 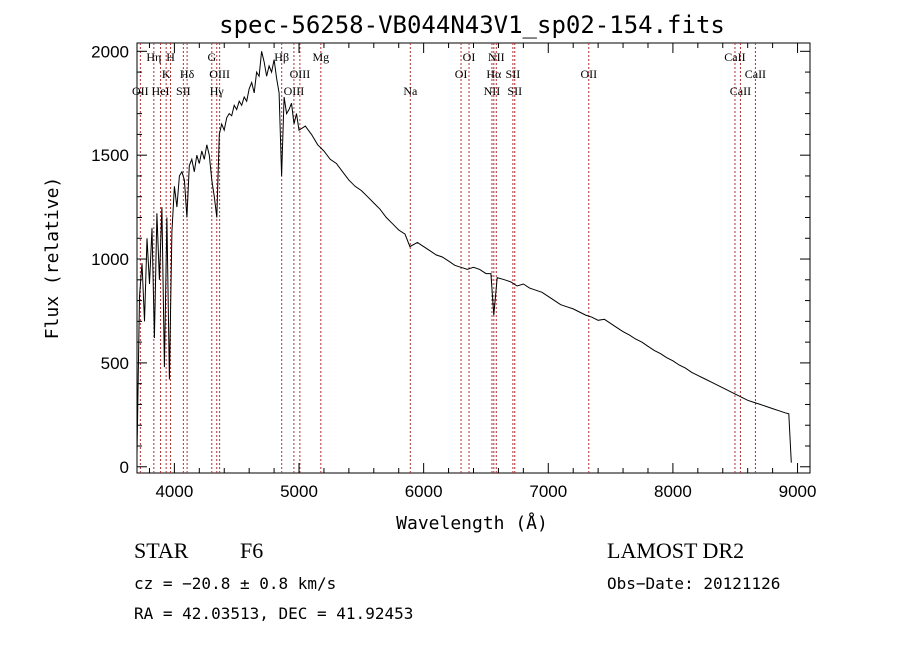 I want to click on object-subclass: F6, so click(x=252, y=550).